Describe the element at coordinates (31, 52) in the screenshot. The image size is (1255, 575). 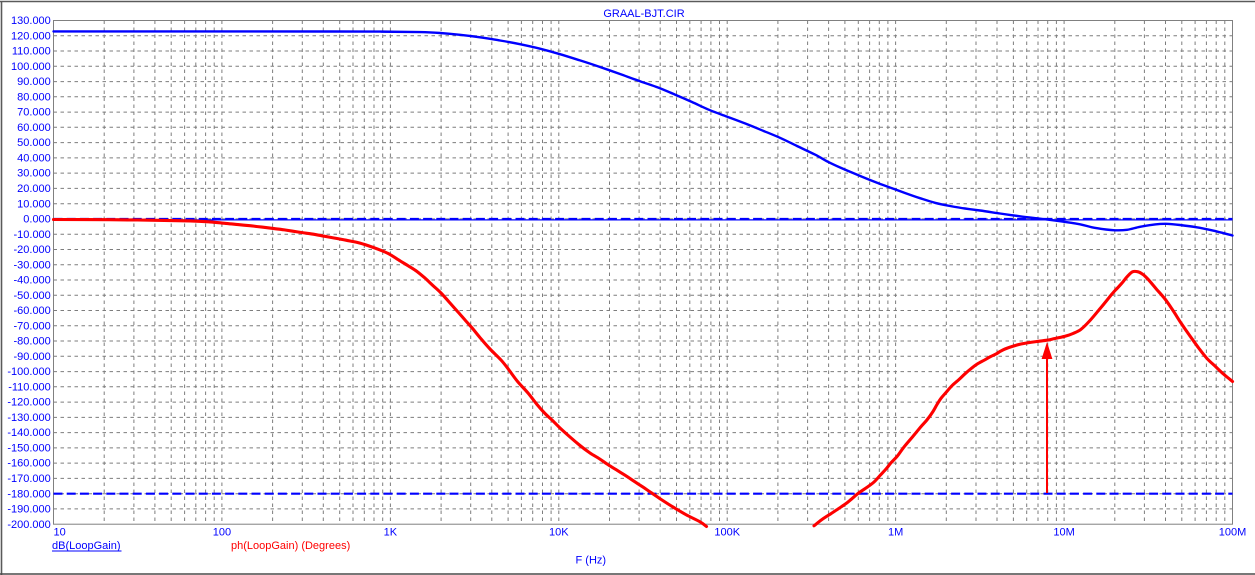
I see `svg-text: 110.000` at that location.